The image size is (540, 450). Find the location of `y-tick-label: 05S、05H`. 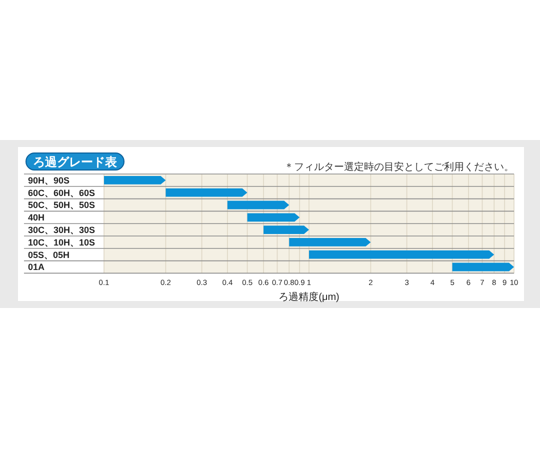

y-tick-label: 05S、05H is located at coordinates (49, 255).